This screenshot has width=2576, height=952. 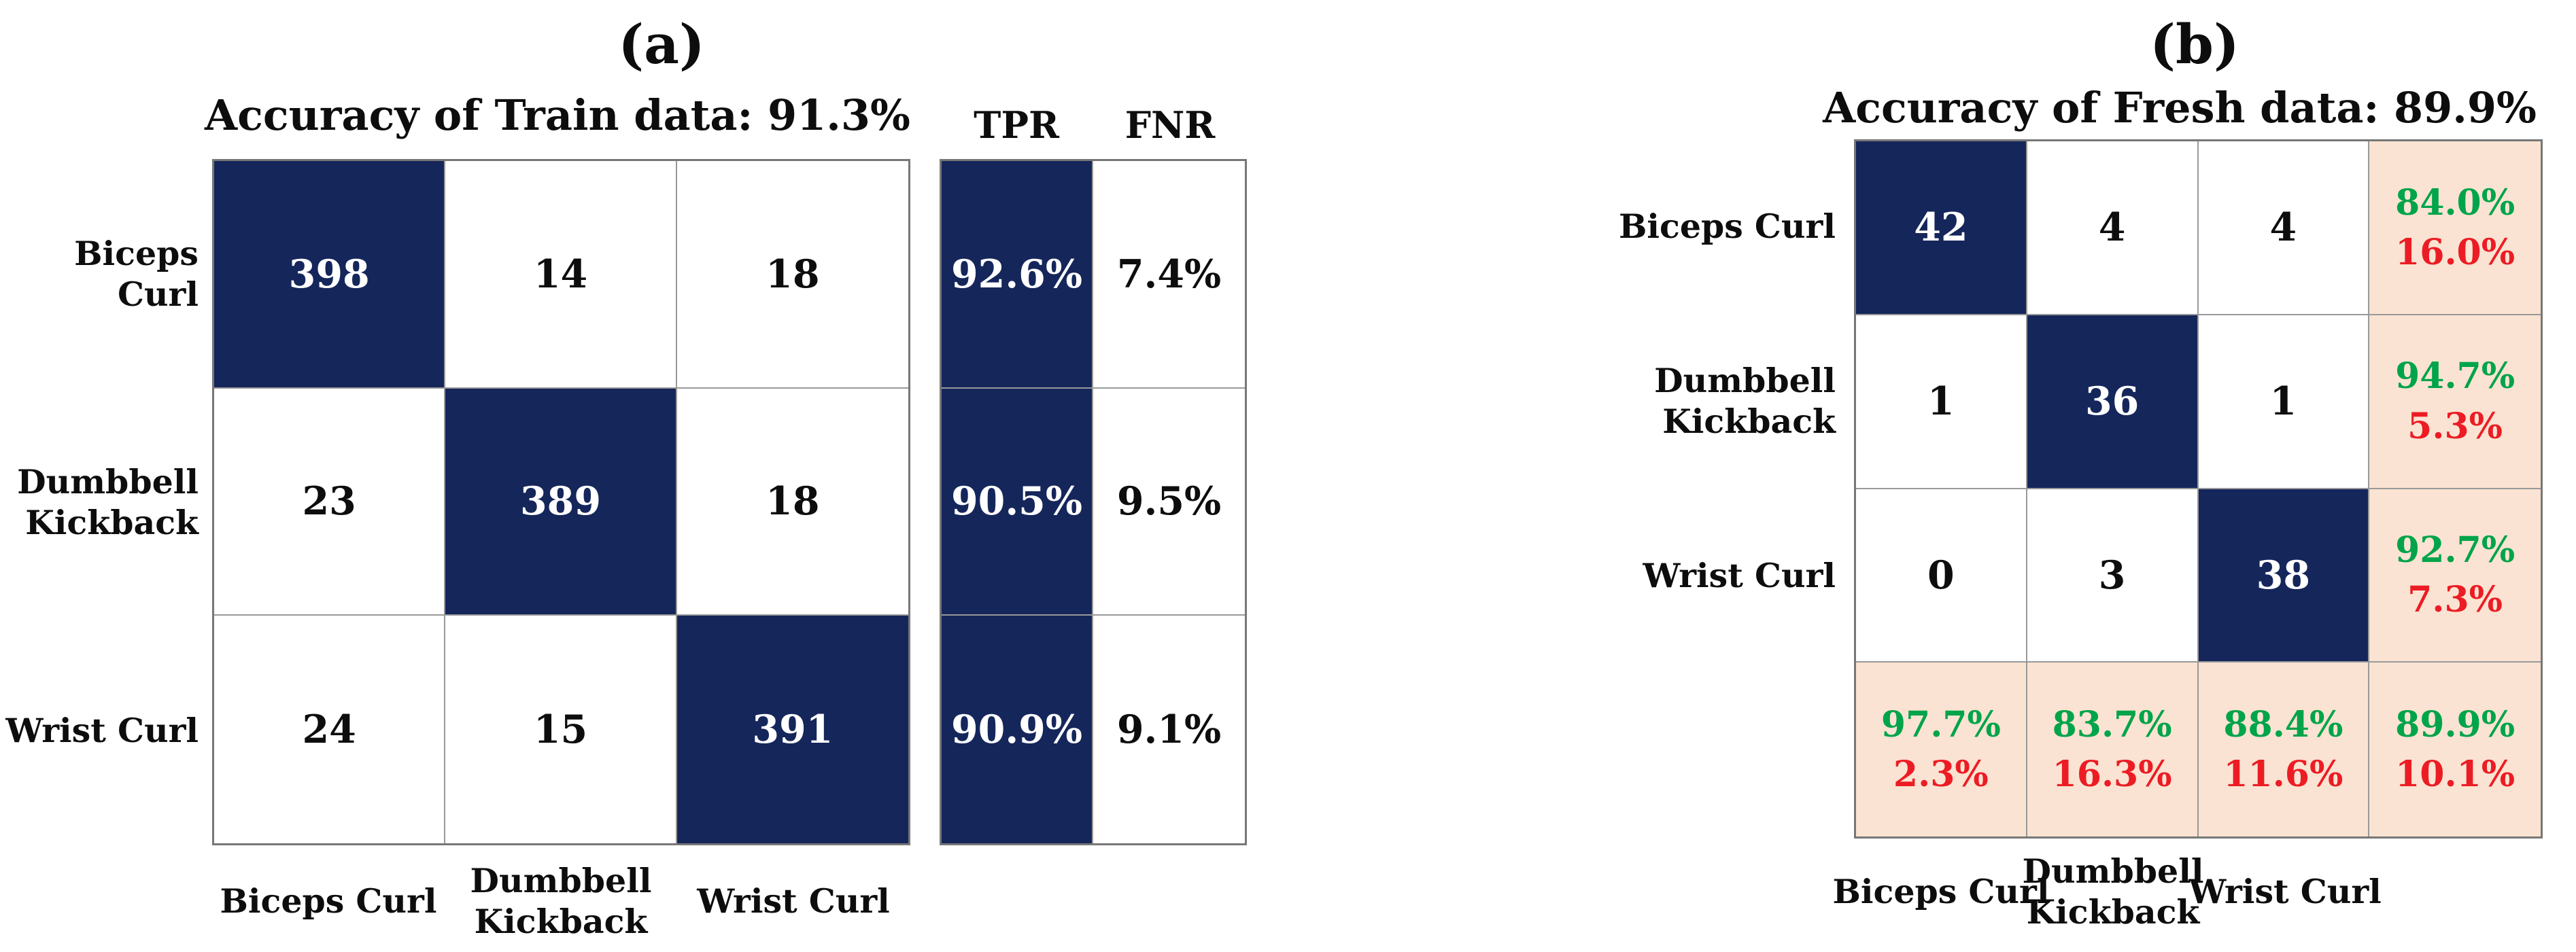 What do you see at coordinates (1169, 275) in the screenshot?
I see `rates-a-fnr-0: 7.4%` at bounding box center [1169, 275].